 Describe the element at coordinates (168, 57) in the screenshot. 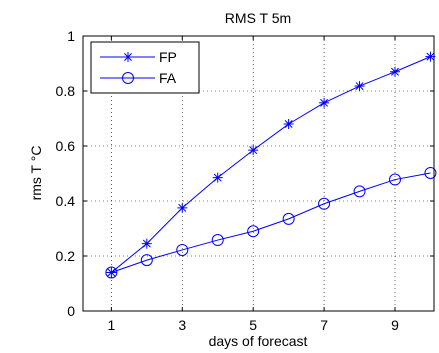

I see `legend-label-fp: FP` at that location.